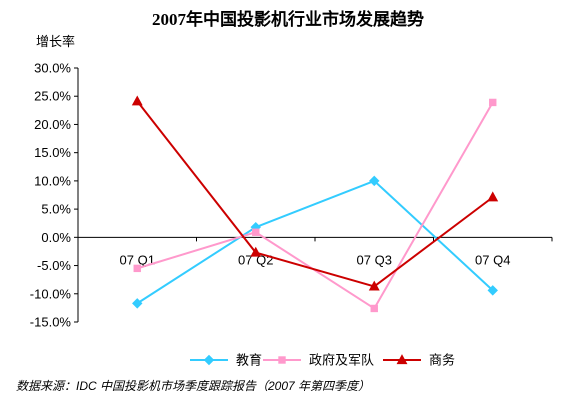 Image resolution: width=576 pixels, height=407 pixels. What do you see at coordinates (54, 265) in the screenshot?
I see `y-tick-label: -5.0%` at bounding box center [54, 265].